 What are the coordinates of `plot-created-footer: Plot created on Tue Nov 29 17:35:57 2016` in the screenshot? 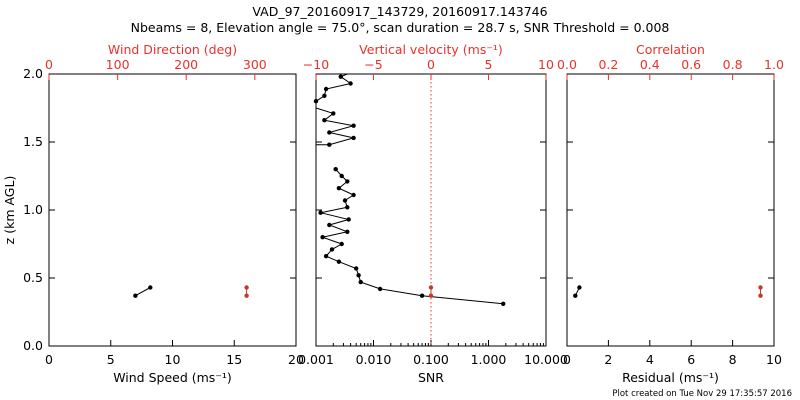 It's located at (702, 394).